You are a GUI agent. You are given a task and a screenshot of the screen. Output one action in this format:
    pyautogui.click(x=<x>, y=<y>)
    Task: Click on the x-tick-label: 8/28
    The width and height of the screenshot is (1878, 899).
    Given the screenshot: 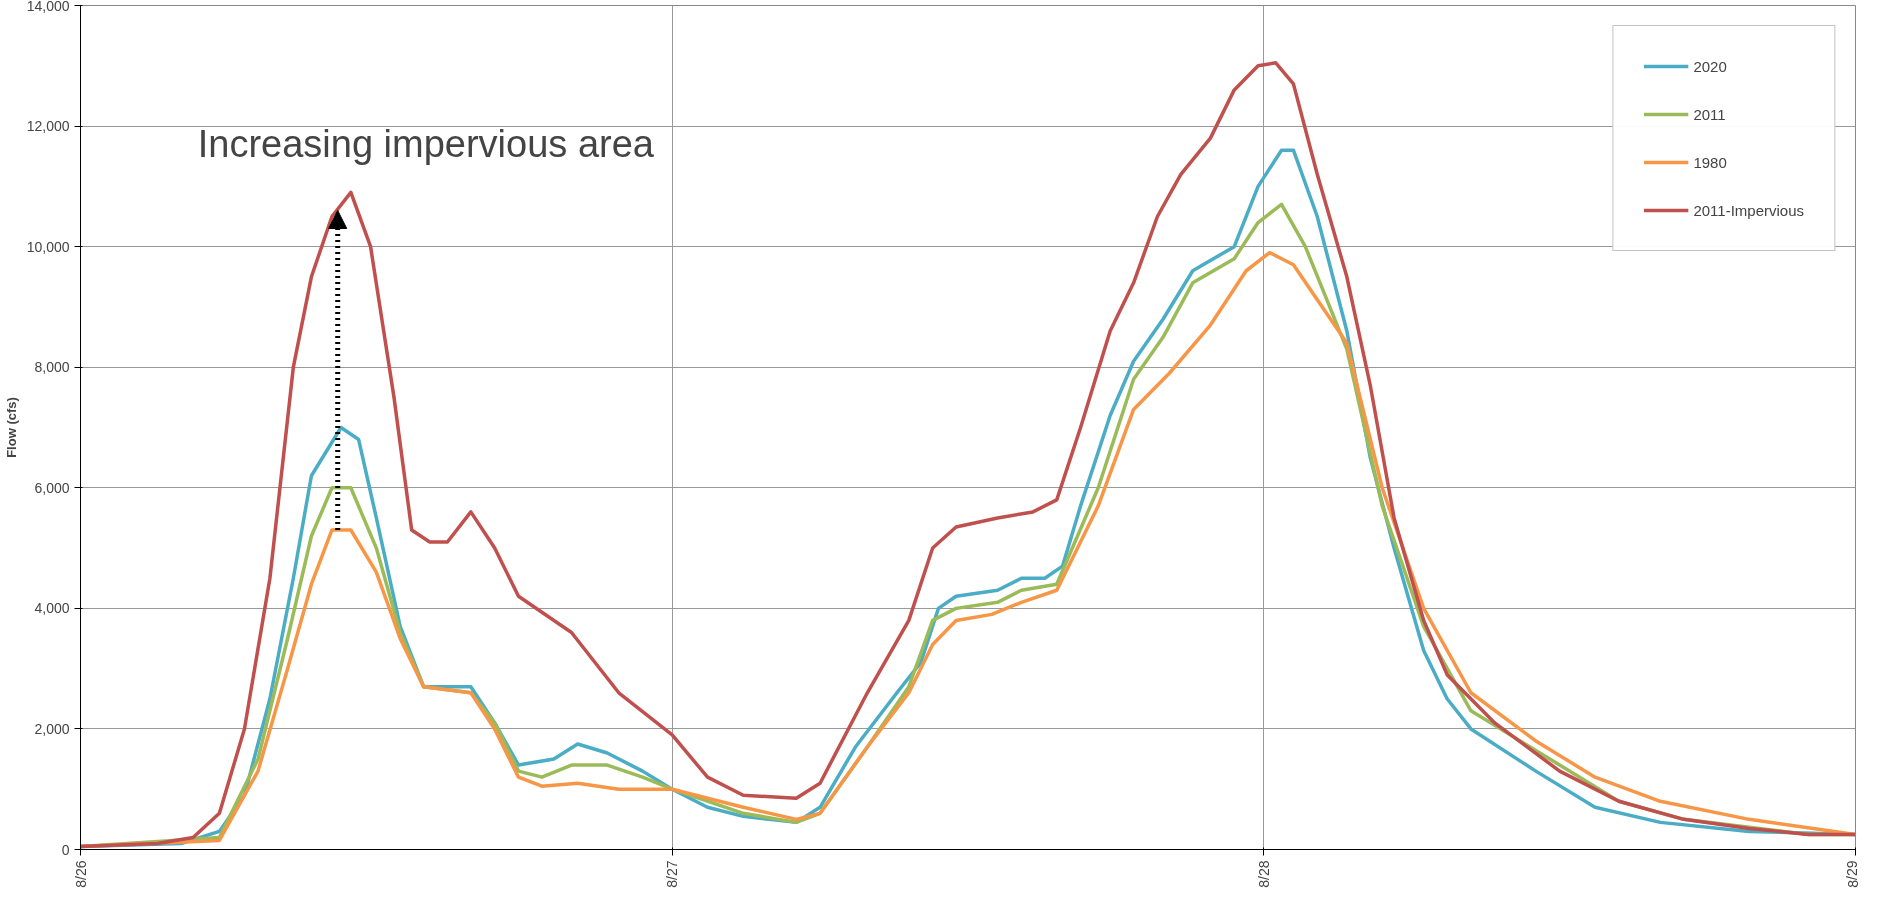 What is the action you would take?
    pyautogui.click(x=1263, y=874)
    